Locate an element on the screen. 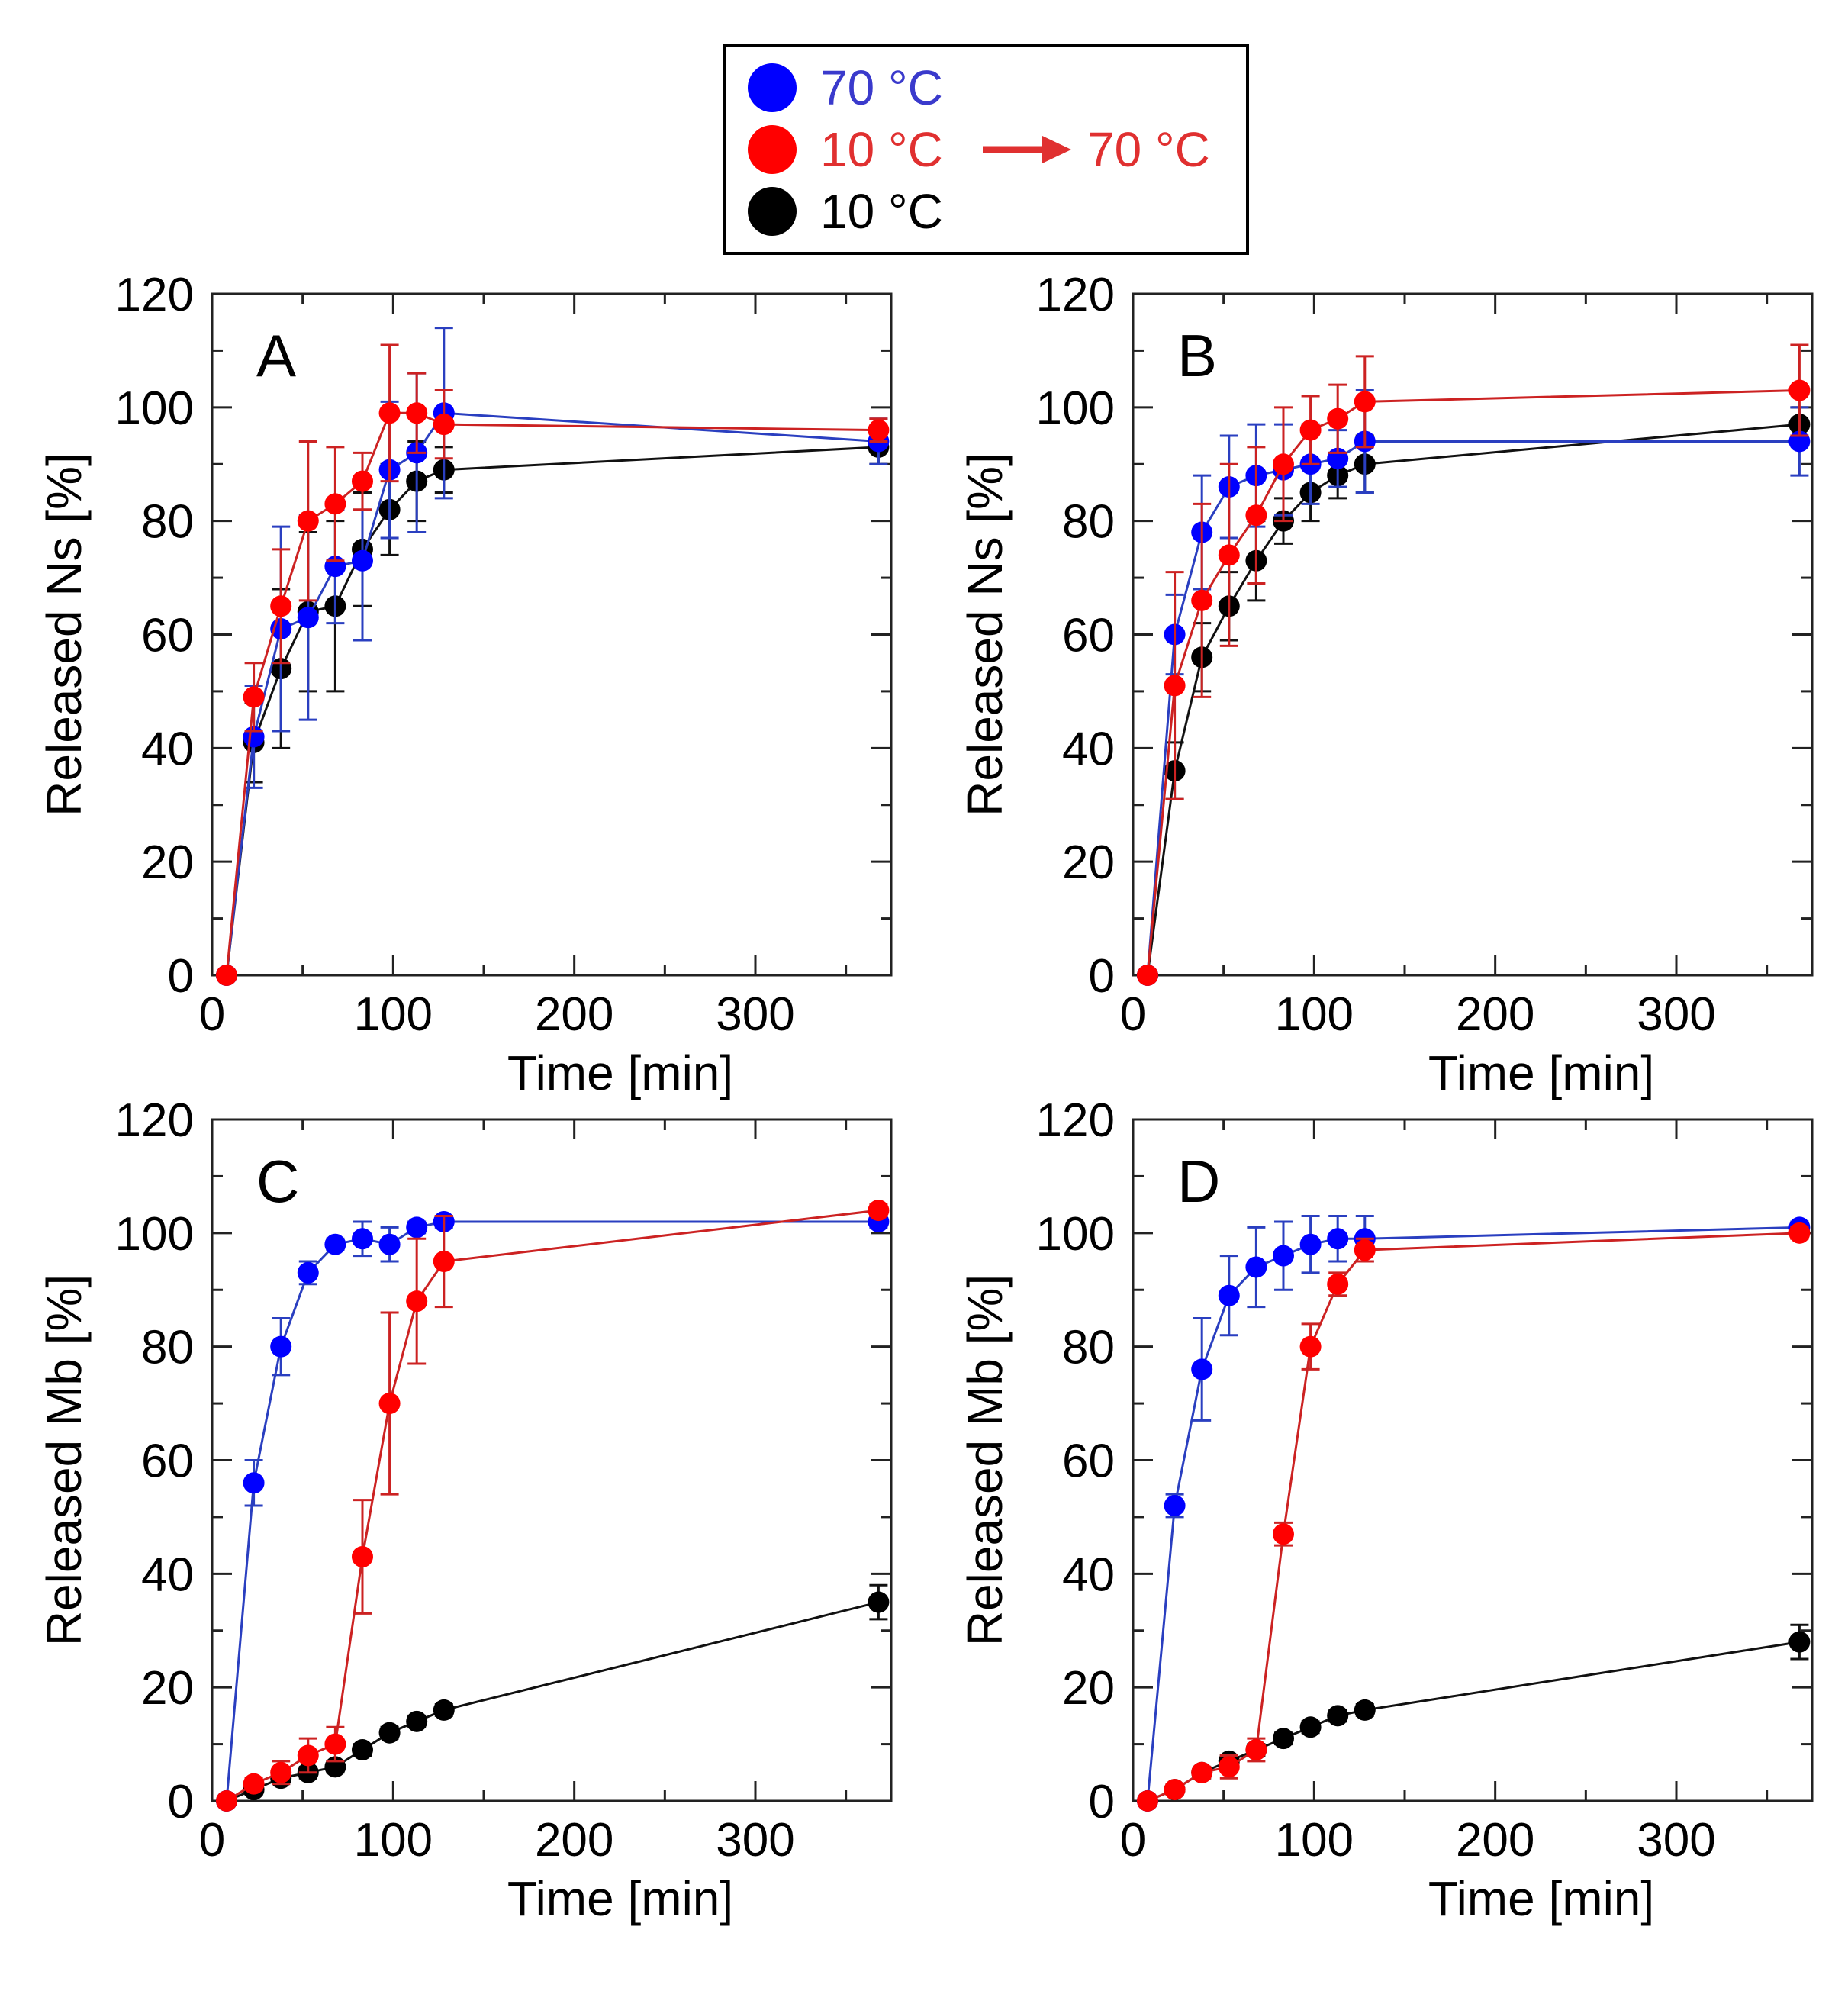 This screenshot has width=1848, height=1994. plot-frame-a is located at coordinates (552, 634).